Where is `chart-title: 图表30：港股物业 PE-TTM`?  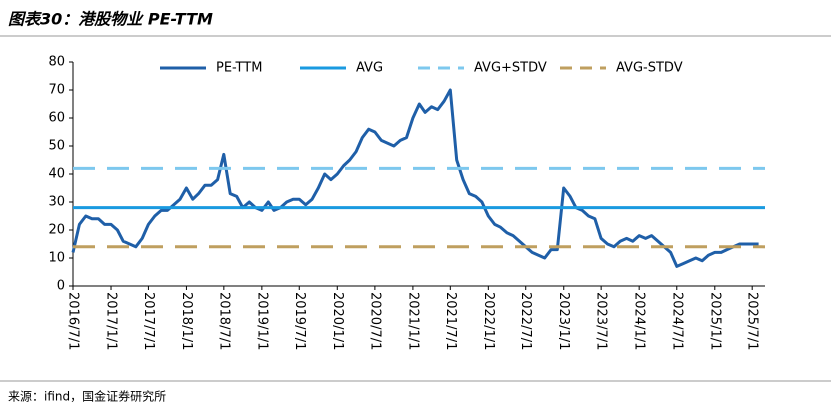
chart-title: 图表30：港股物业 PE-TTM is located at coordinates (110, 19).